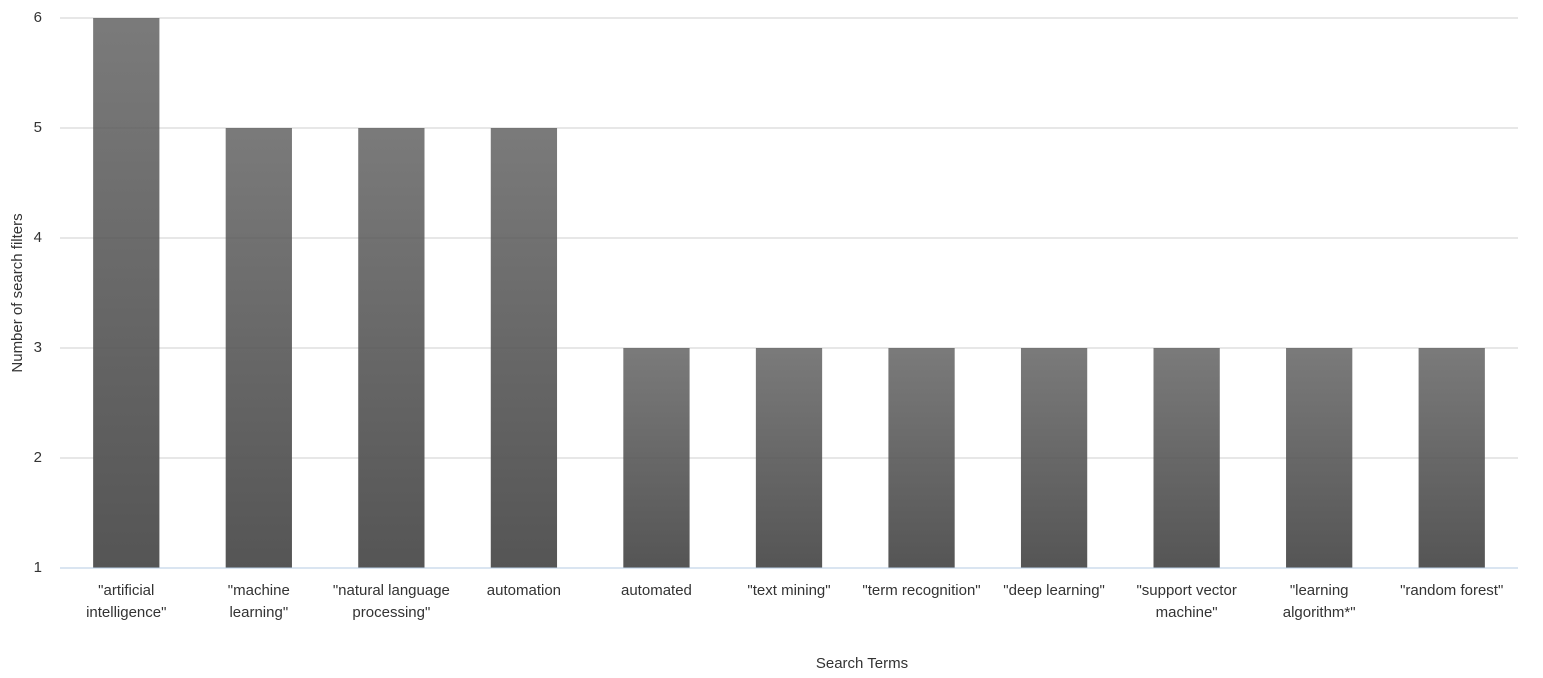 This screenshot has width=1543, height=678. Describe the element at coordinates (524, 590) in the screenshot. I see `x-tick-label: automation` at that location.